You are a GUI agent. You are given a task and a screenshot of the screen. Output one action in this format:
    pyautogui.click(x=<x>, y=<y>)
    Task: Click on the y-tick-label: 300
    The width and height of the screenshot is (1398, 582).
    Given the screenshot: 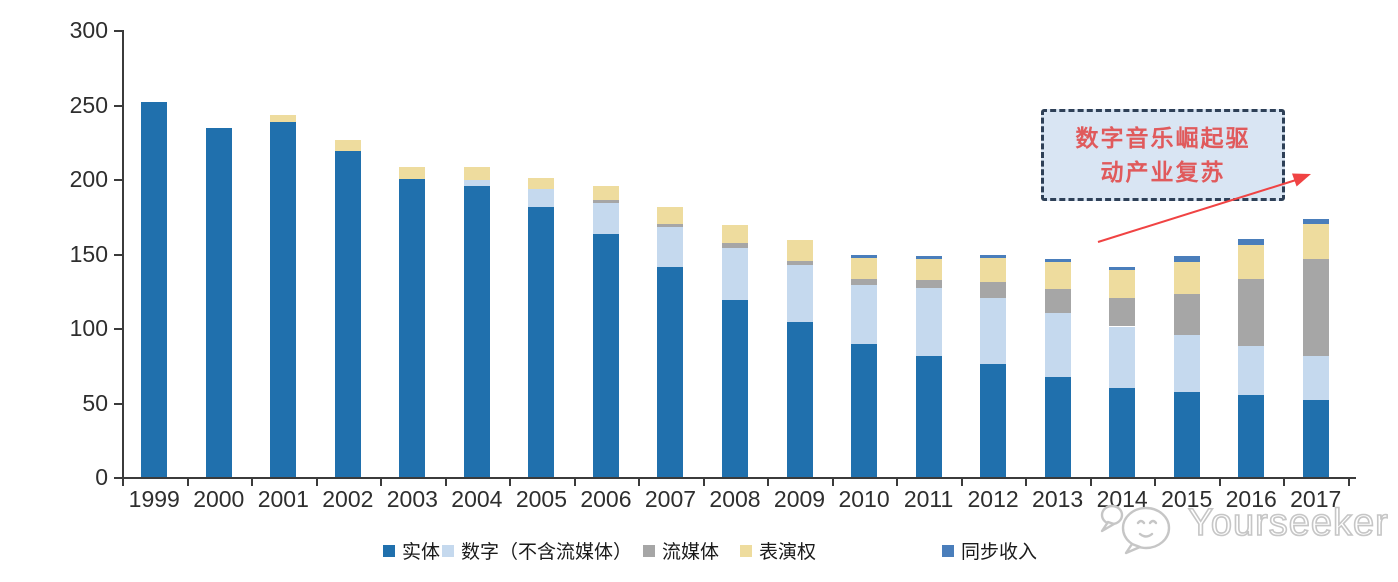 What is the action you would take?
    pyautogui.click(x=88, y=30)
    